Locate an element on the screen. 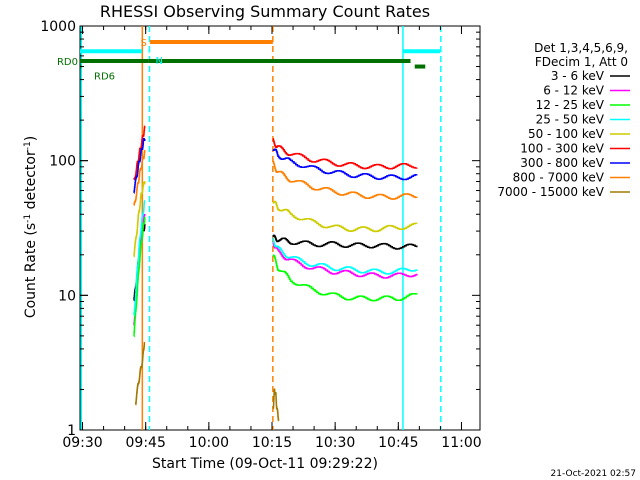  legend-entry-label: 25 - 50 keV is located at coordinates (570, 120).